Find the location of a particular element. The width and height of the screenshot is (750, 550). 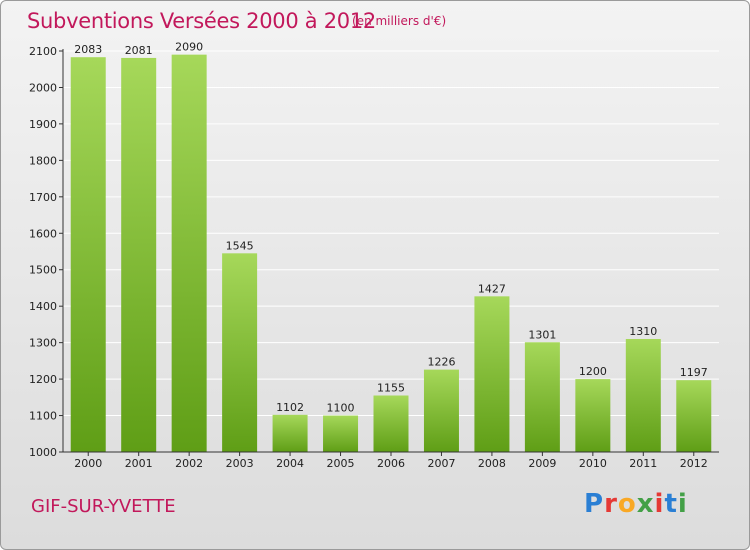

x-tick-label: 2001 is located at coordinates (139, 463).